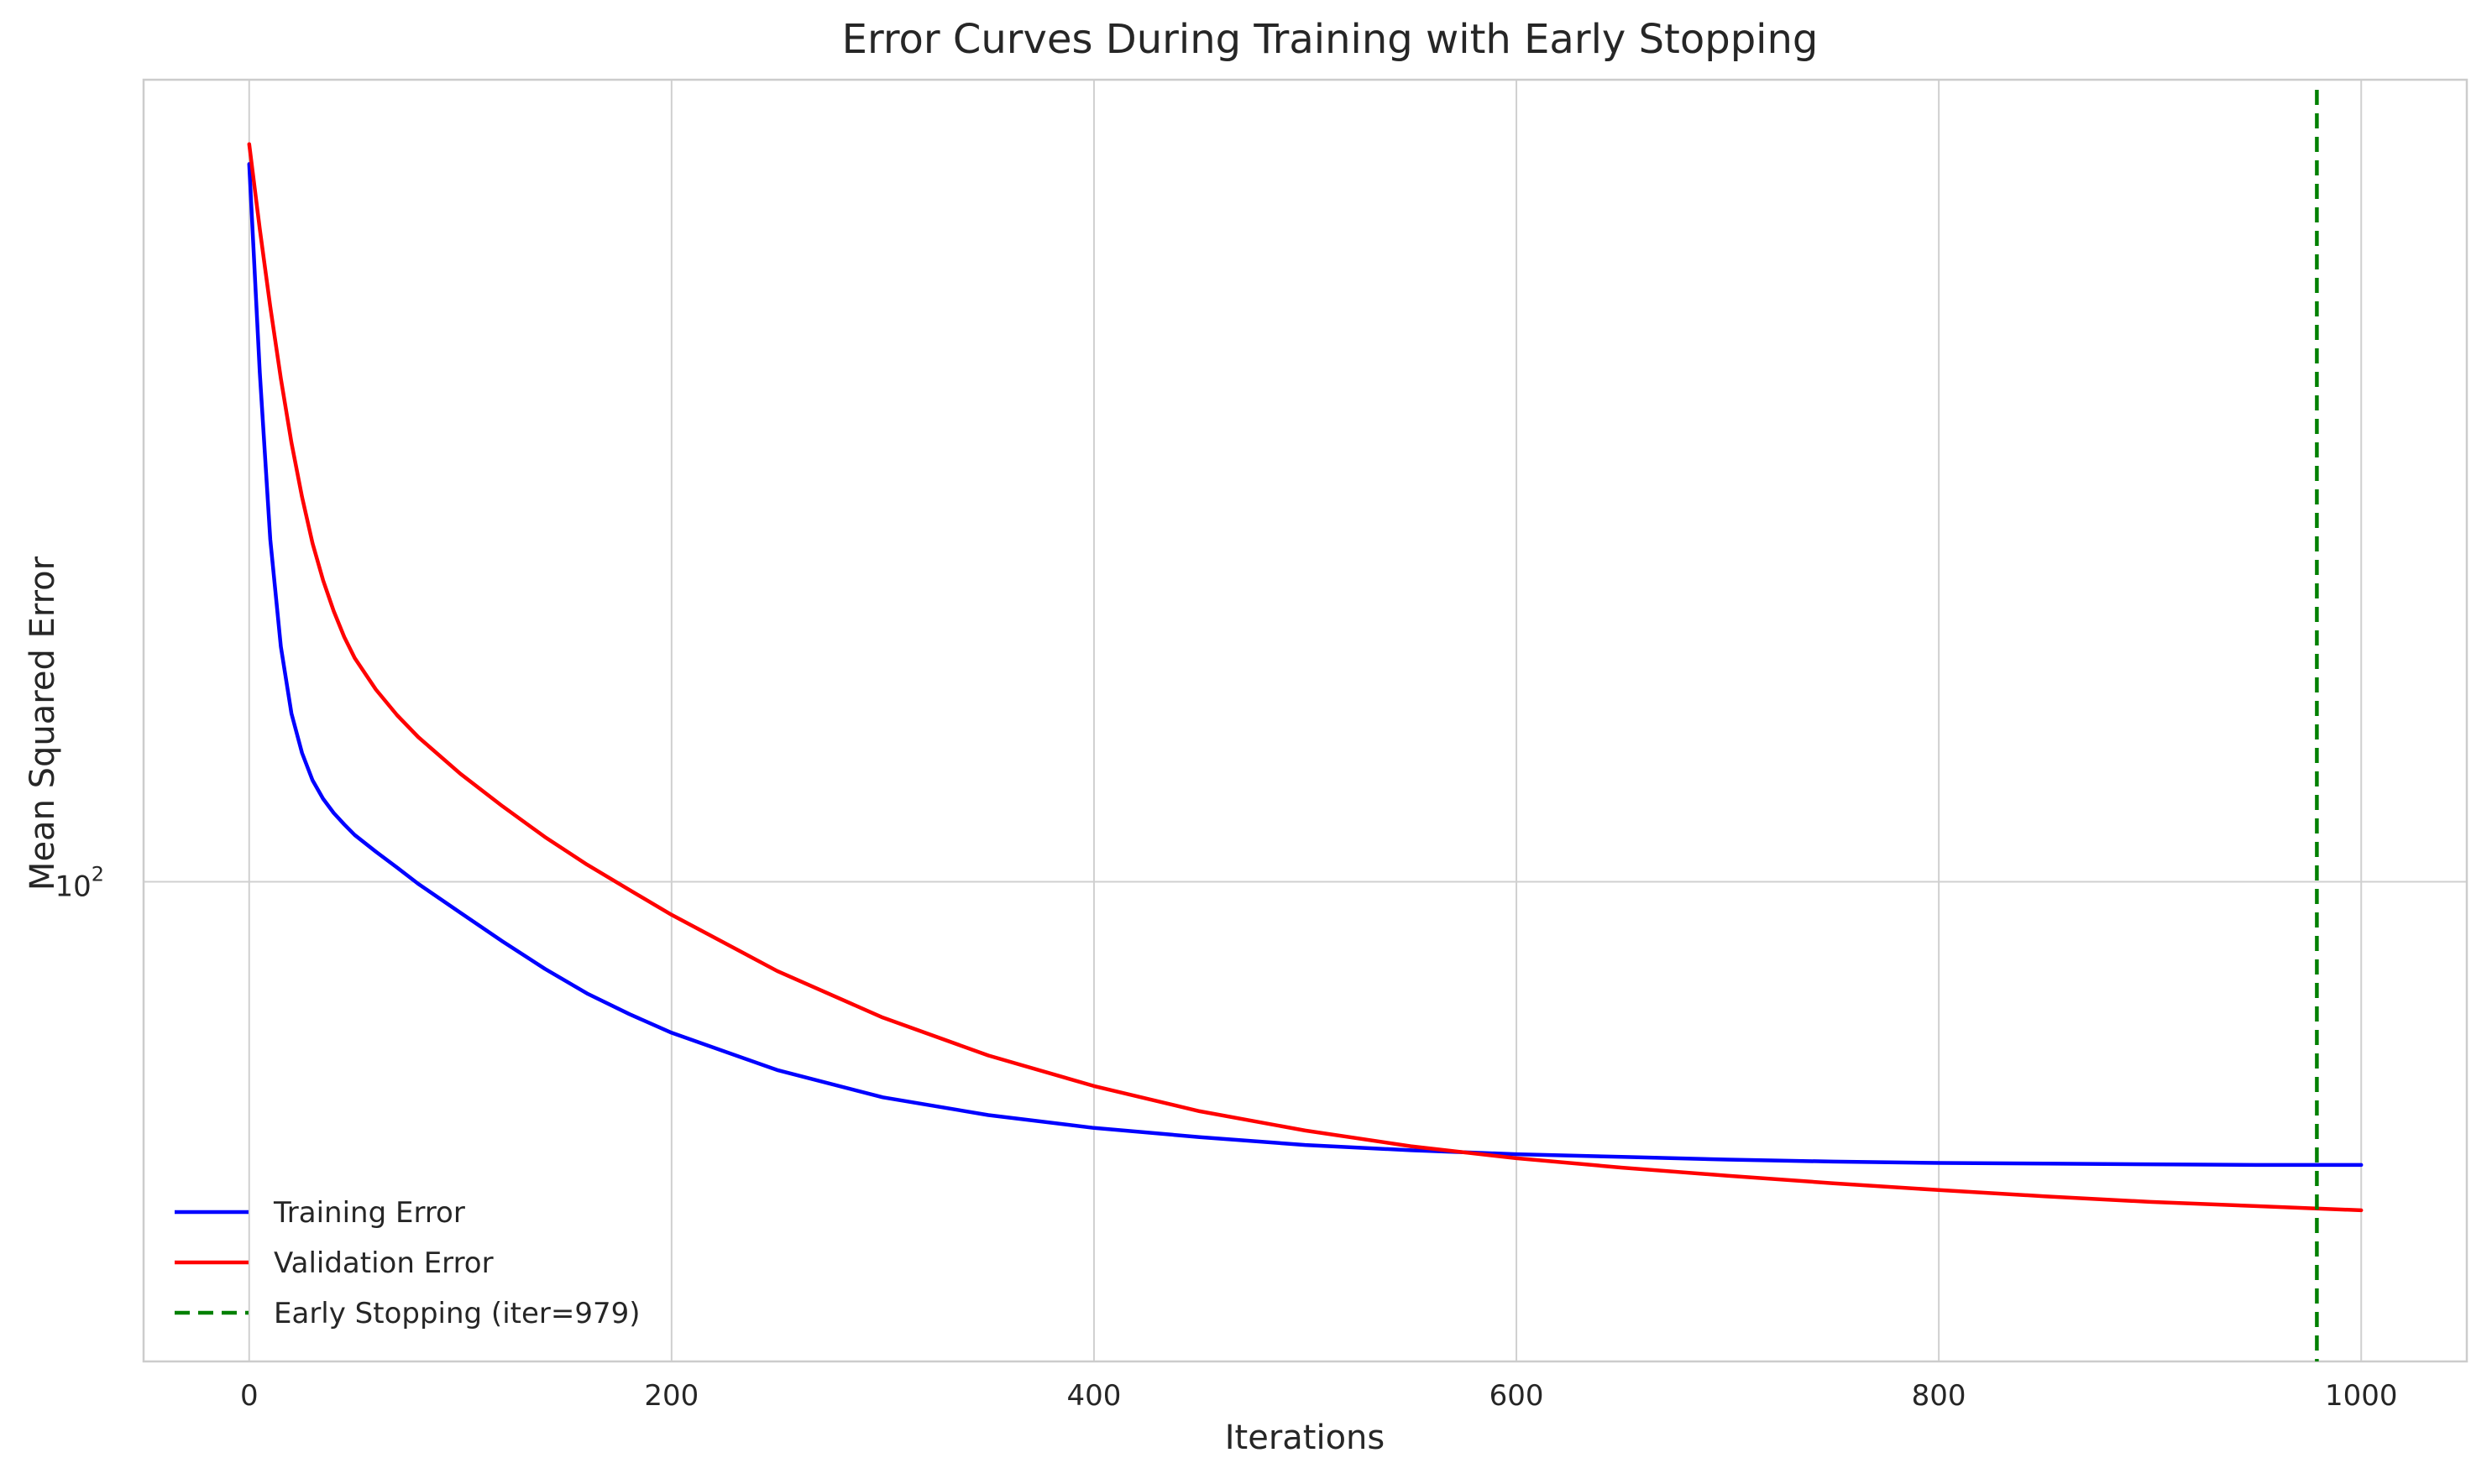  I want to click on y-tick-label-exponent: 2, so click(98, 874).